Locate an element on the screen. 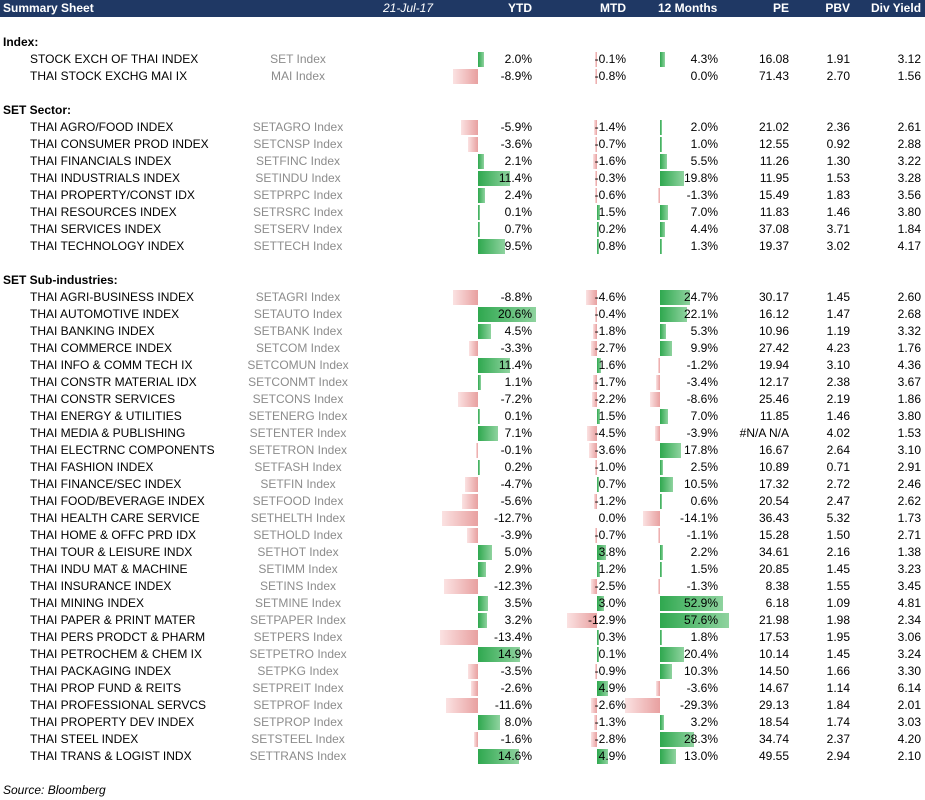  mtd-value: -12.9% is located at coordinates (606, 620).